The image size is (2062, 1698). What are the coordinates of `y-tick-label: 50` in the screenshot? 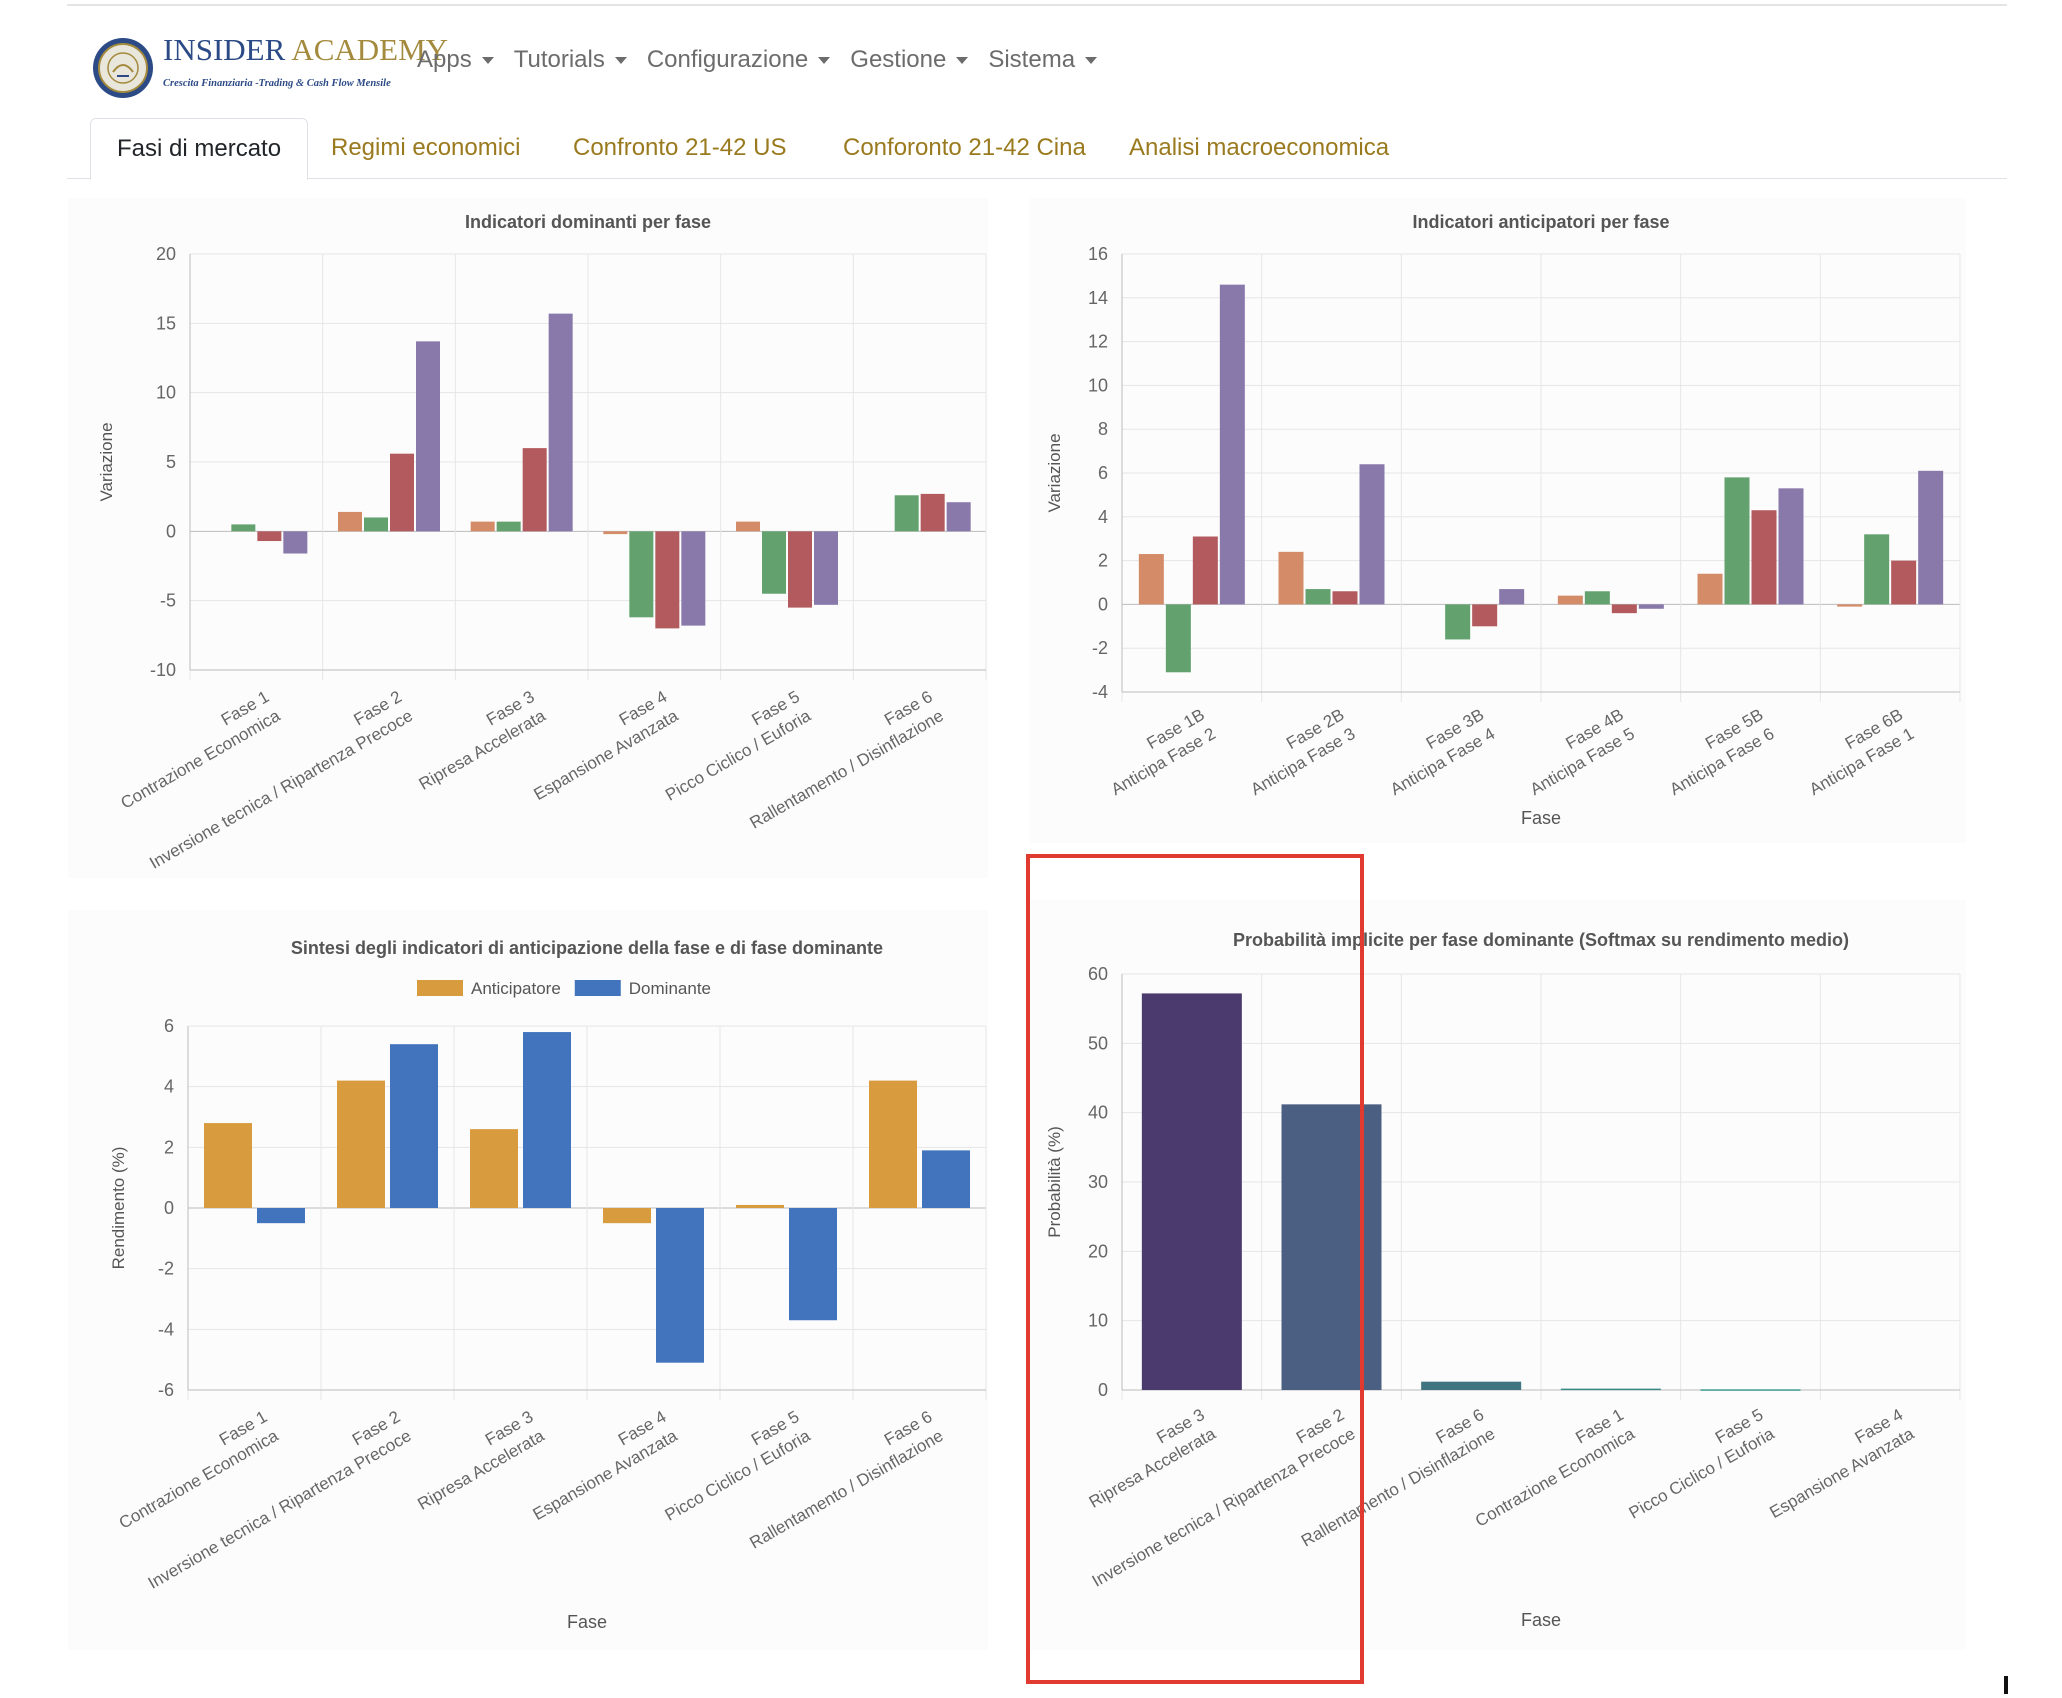 It's located at (1098, 1043).